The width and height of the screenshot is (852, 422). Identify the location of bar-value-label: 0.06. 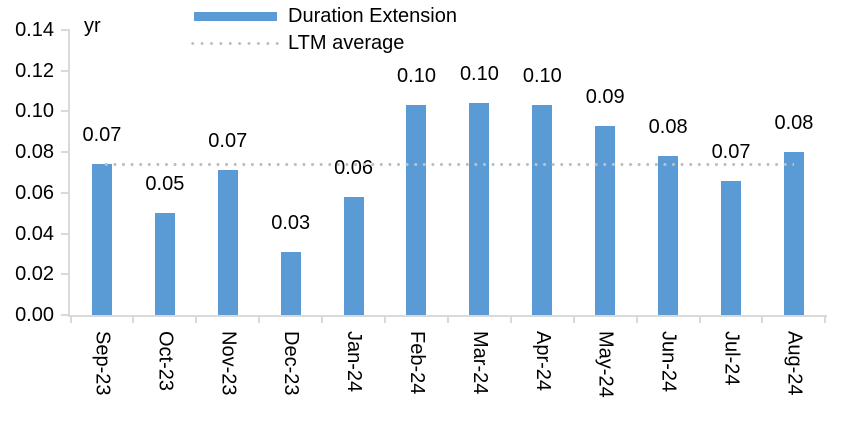
(354, 167).